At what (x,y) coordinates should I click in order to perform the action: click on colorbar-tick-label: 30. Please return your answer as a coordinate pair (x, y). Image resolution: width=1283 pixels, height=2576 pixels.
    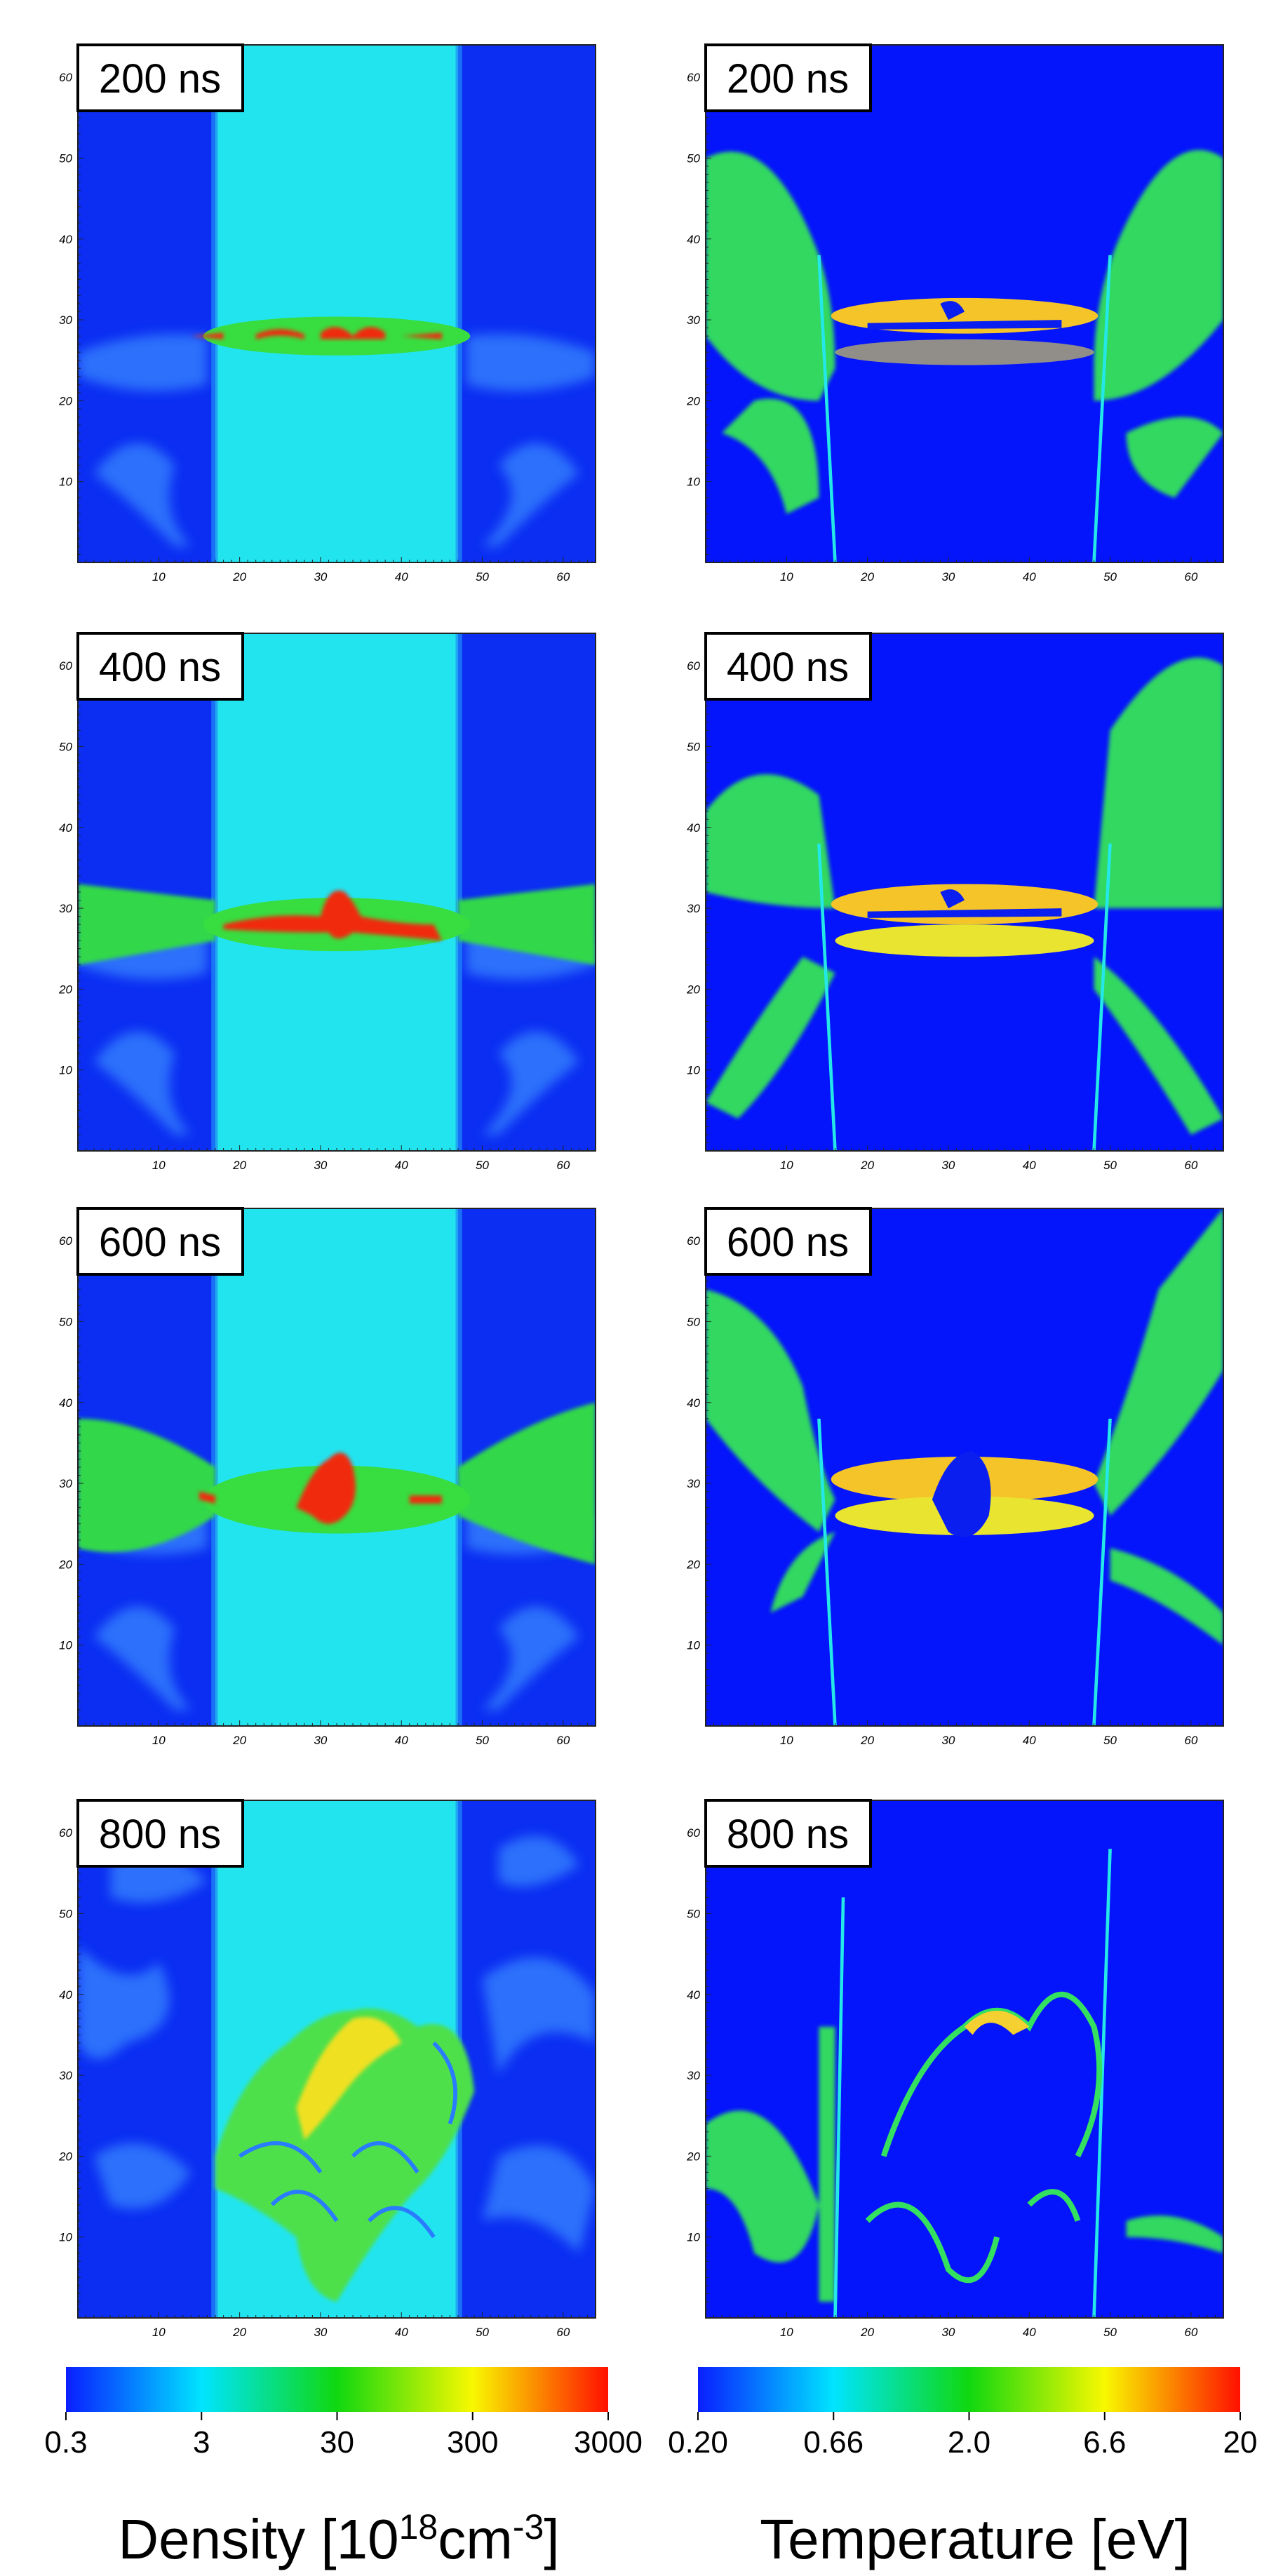
    Looking at the image, I should click on (337, 2442).